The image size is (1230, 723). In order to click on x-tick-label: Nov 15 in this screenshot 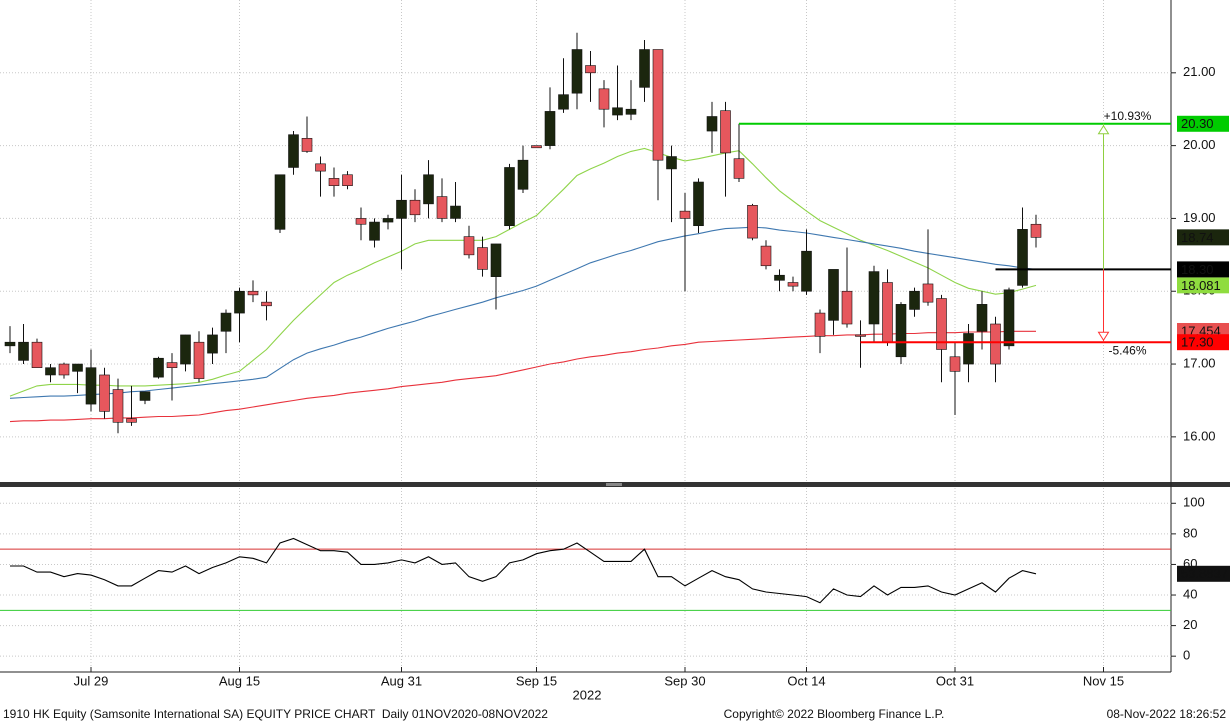, I will do `click(1103, 680)`.